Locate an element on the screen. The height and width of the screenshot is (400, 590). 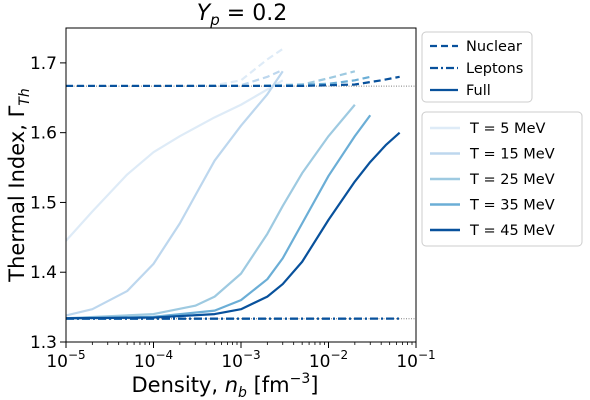
temperature-legend-label: T = 25 MeV is located at coordinates (512, 180).